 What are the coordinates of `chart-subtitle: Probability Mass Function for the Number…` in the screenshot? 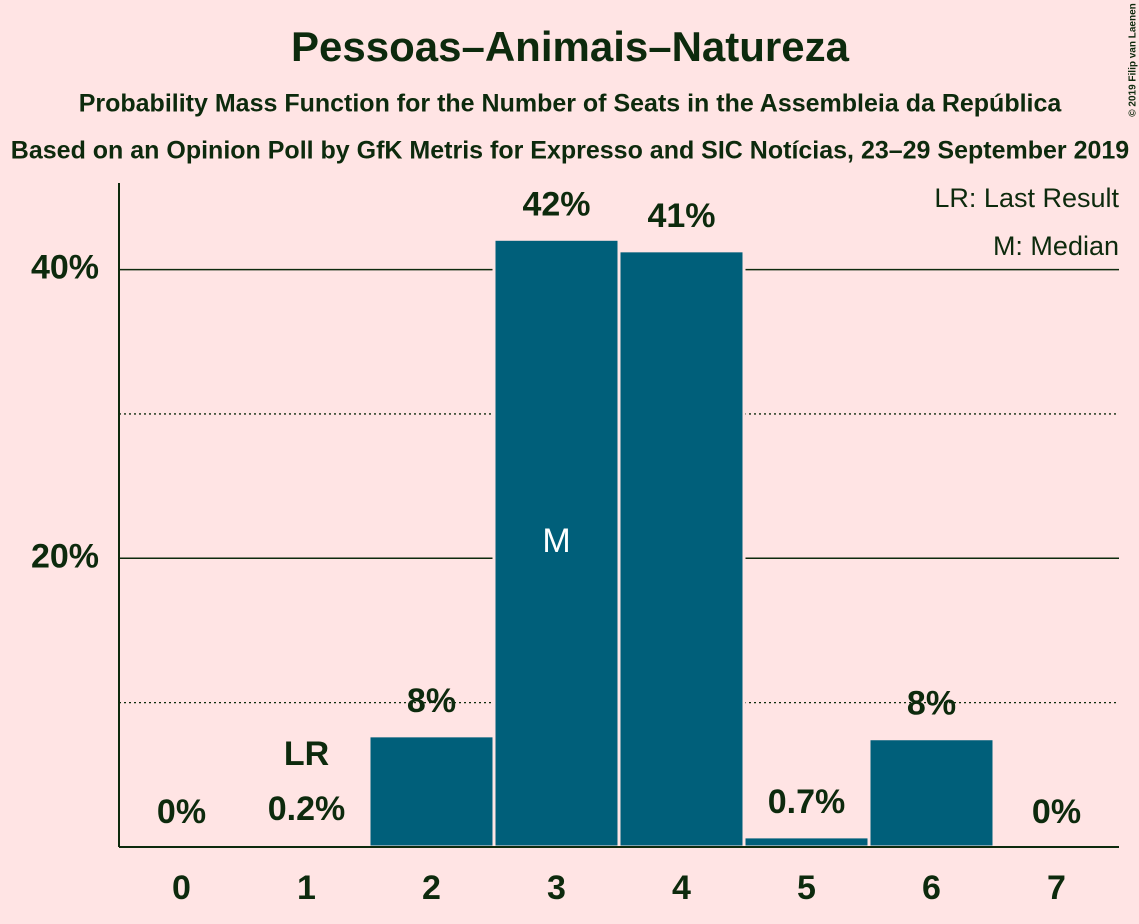 It's located at (571, 104).